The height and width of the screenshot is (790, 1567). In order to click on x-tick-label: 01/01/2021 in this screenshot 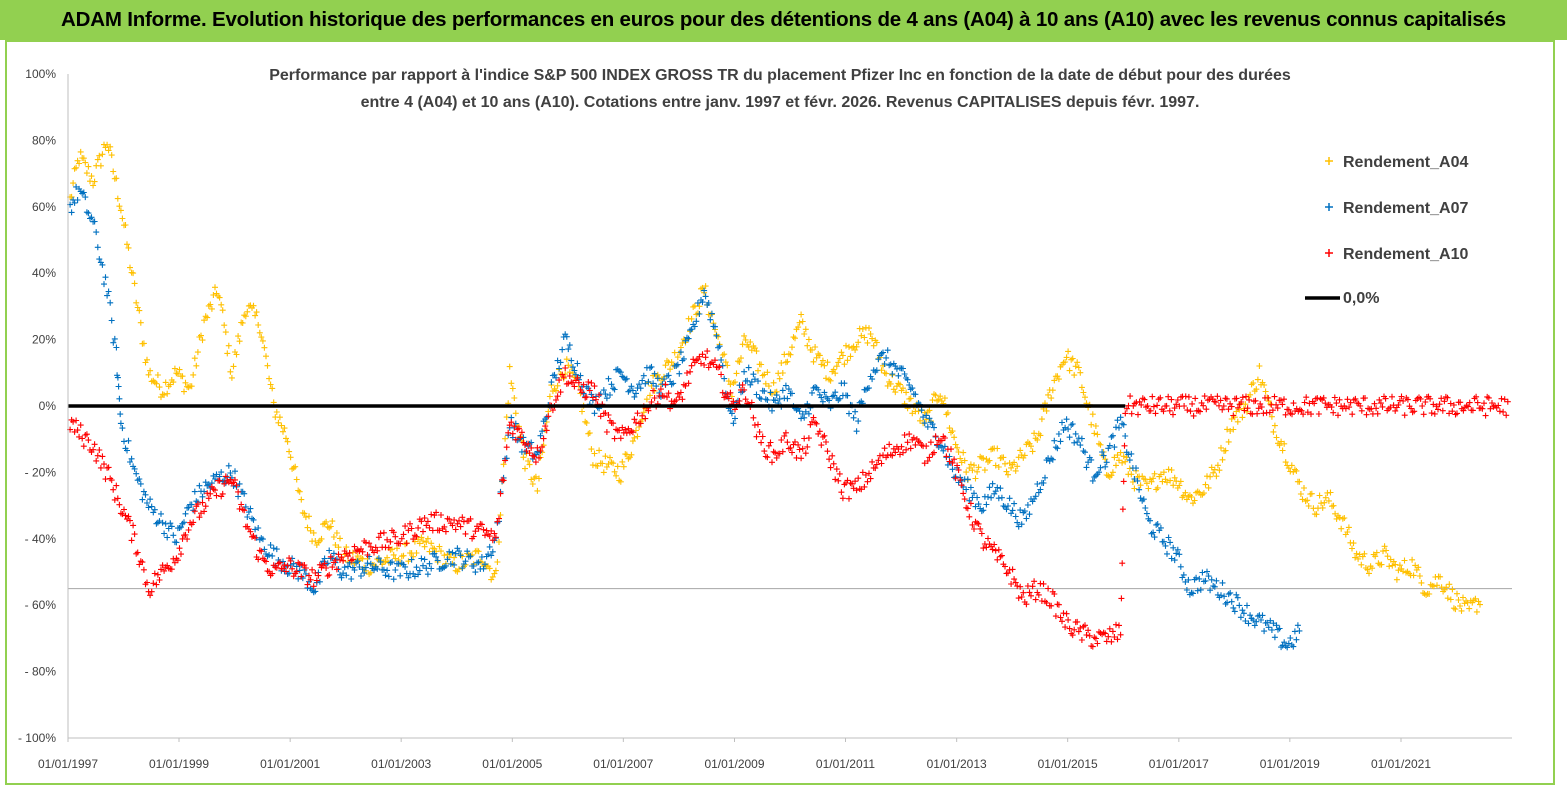, I will do `click(1401, 764)`.